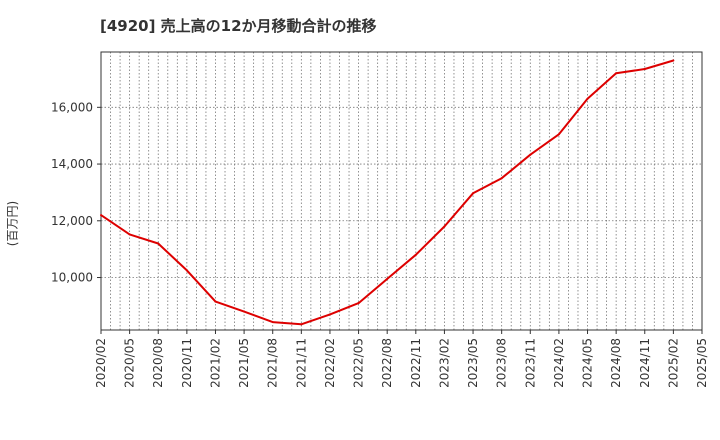 This screenshot has width=720, height=440. Describe the element at coordinates (359, 363) in the screenshot. I see `x-tick-label: 2022/05` at that location.